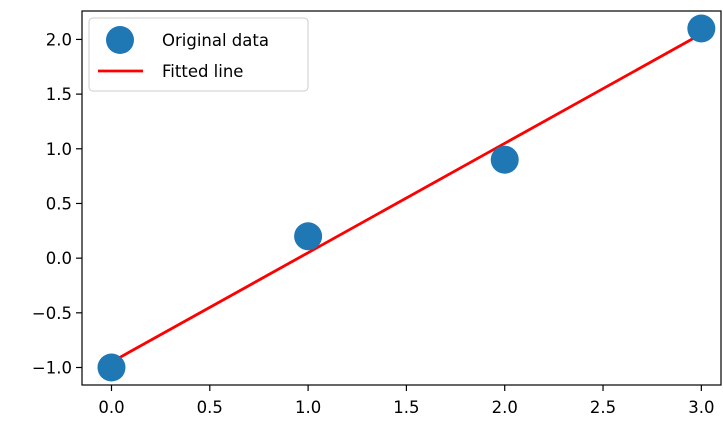 The image size is (723, 423). Describe the element at coordinates (210, 407) in the screenshot. I see `x-tick-label: 0.5` at that location.